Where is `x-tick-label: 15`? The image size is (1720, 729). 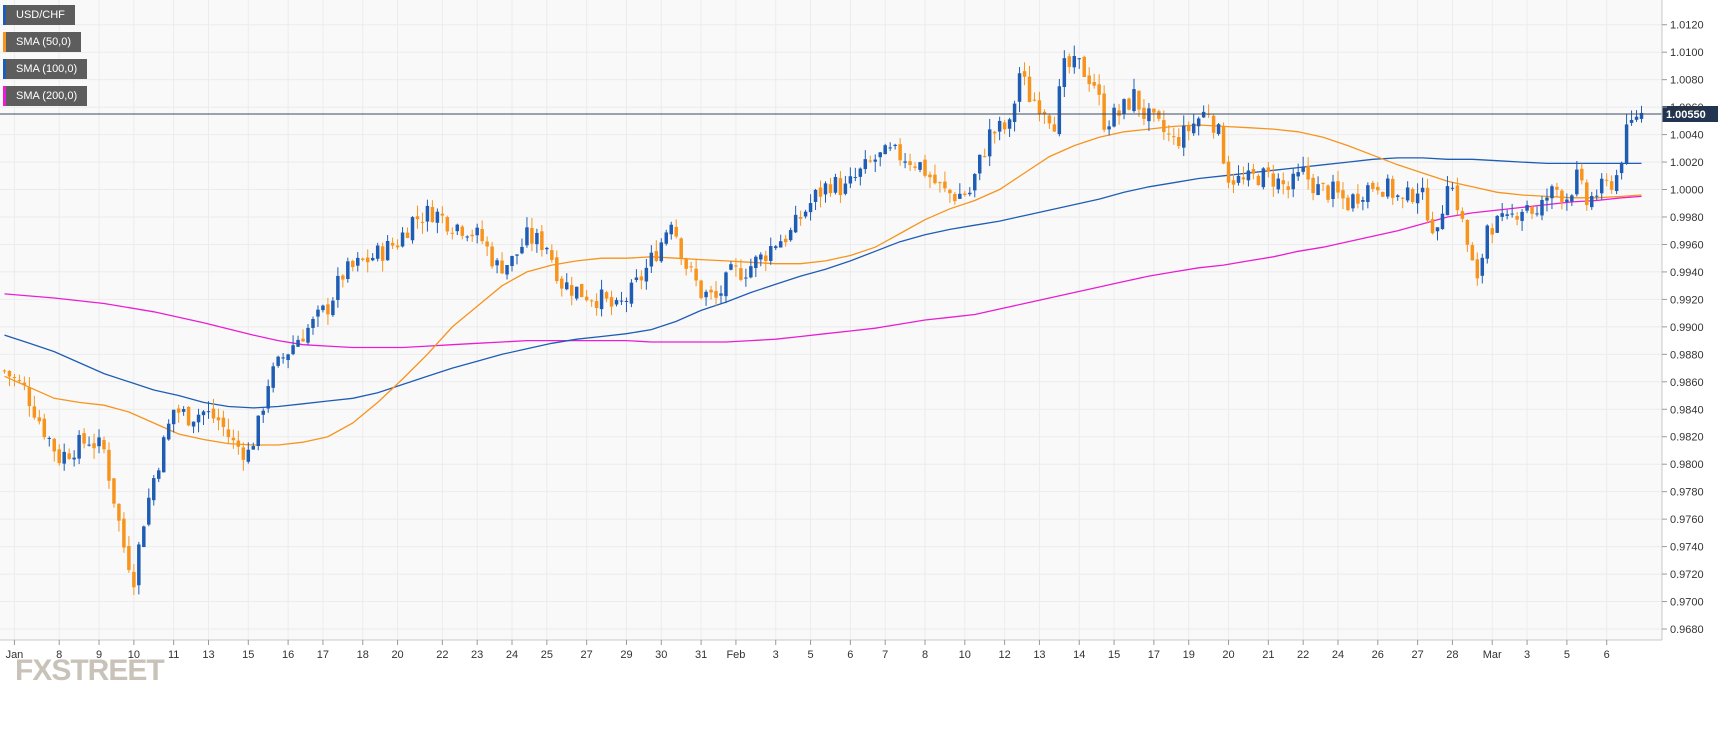 x-tick-label: 15 is located at coordinates (248, 655).